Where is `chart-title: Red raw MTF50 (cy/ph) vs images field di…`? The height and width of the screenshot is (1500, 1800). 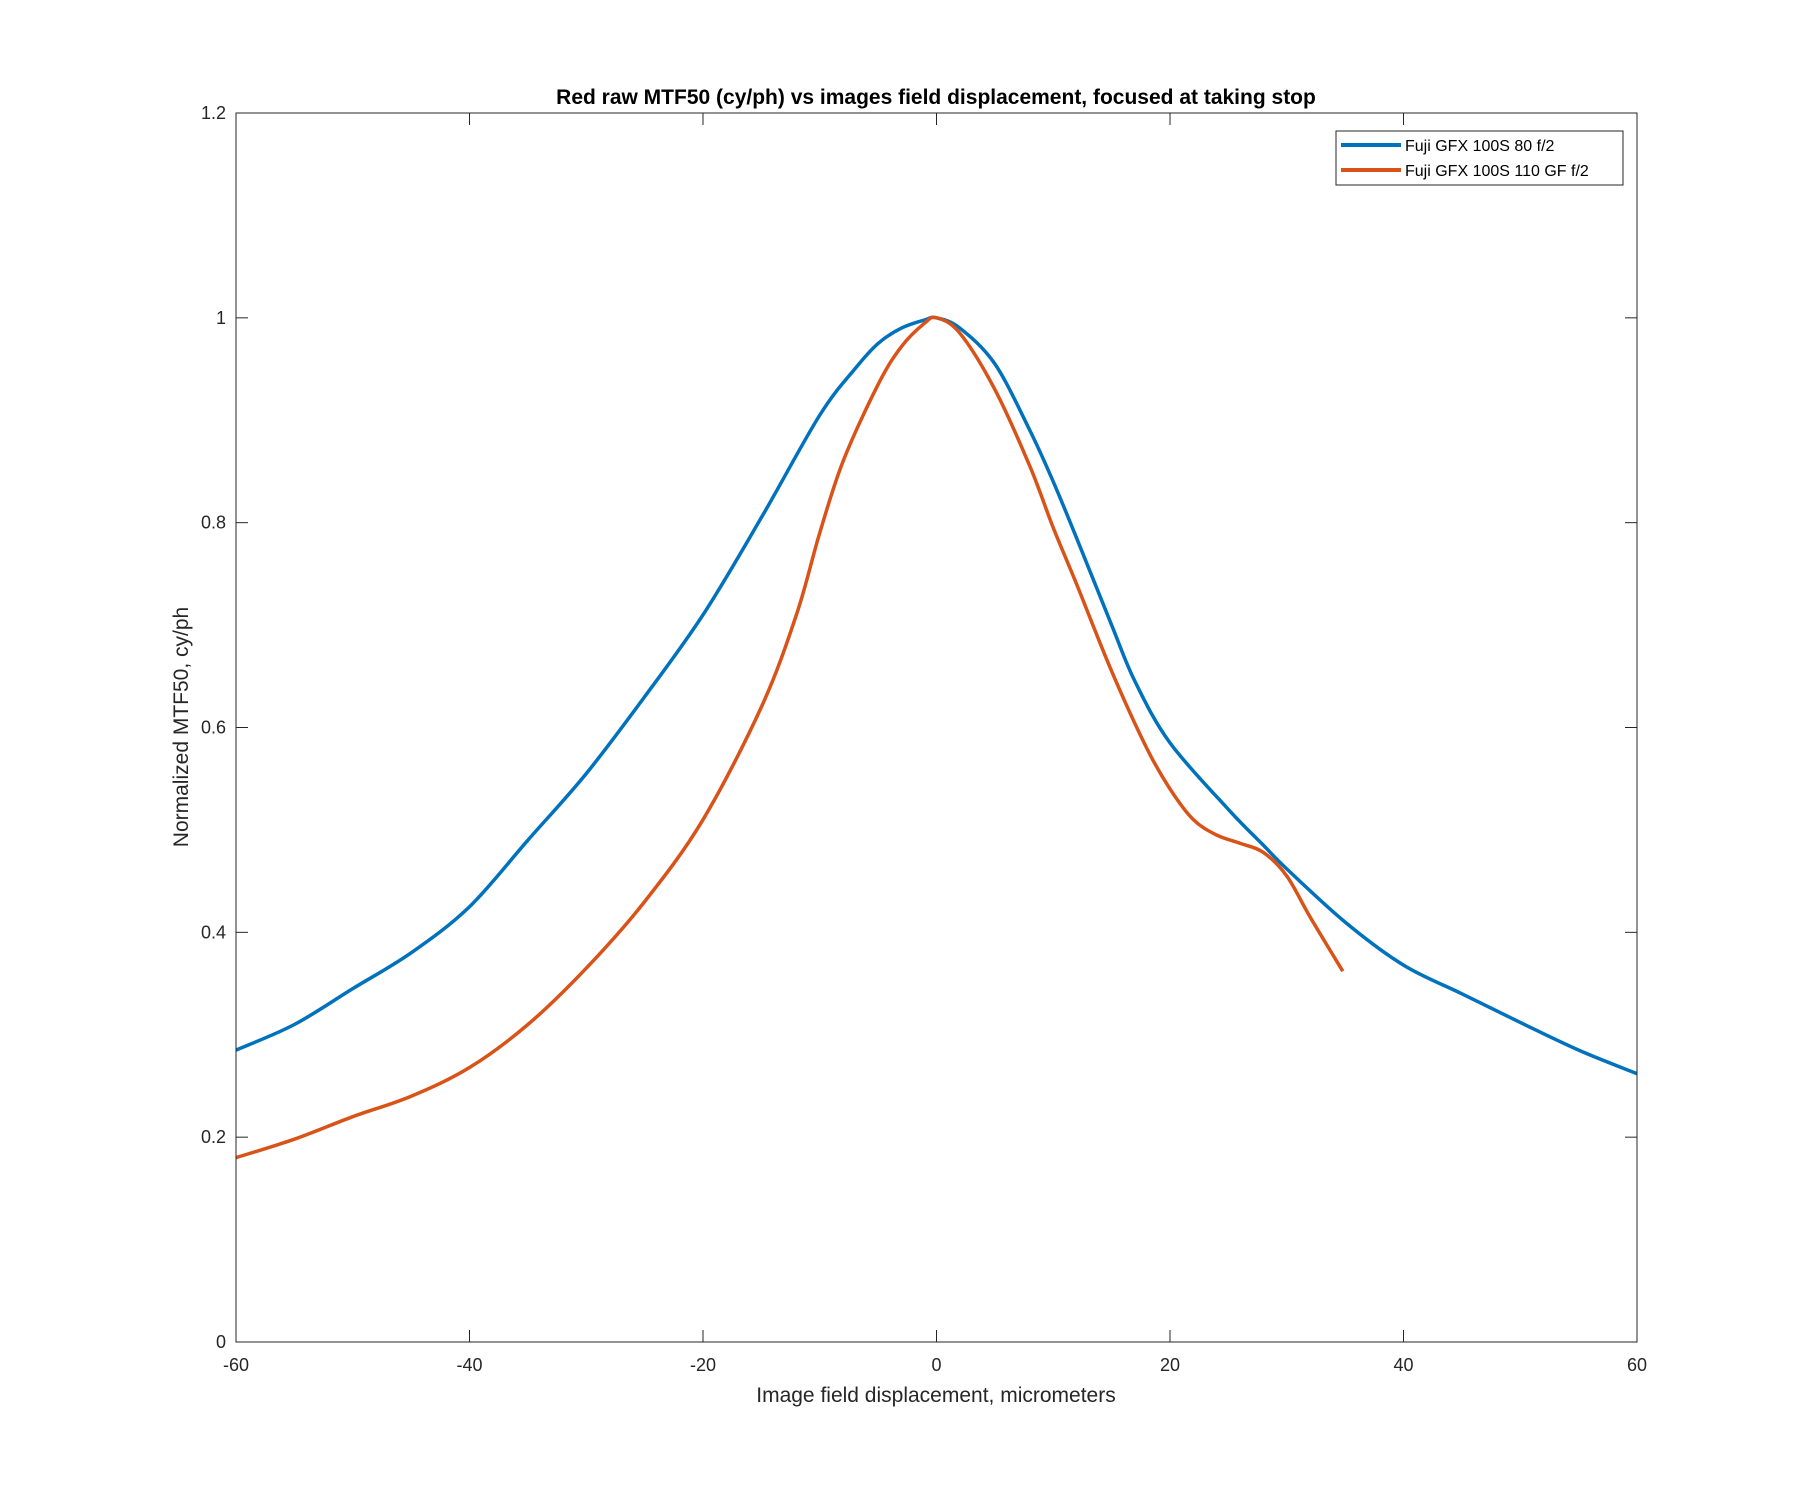 chart-title: Red raw MTF50 (cy/ph) vs images field di… is located at coordinates (936, 97).